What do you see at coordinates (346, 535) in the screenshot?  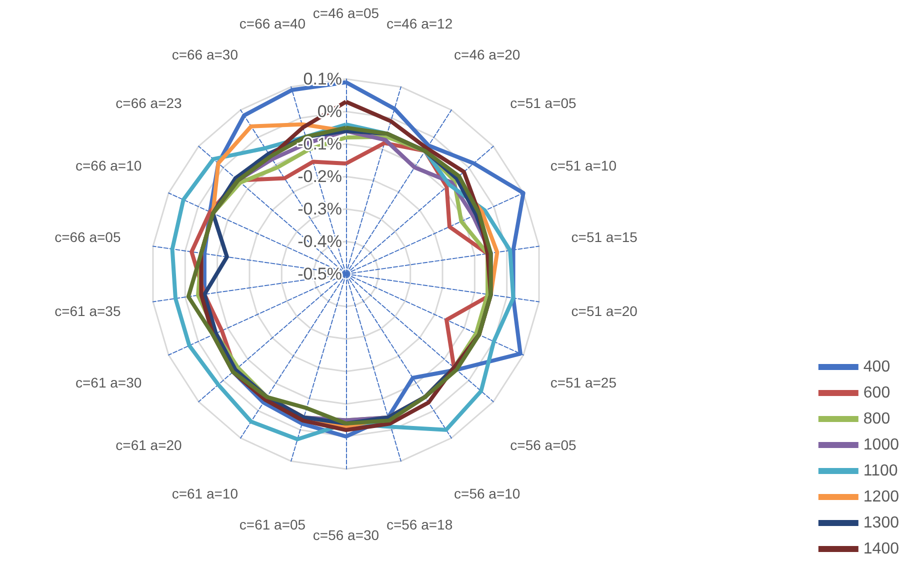 I see `spoke-label: c=56 a=30` at bounding box center [346, 535].